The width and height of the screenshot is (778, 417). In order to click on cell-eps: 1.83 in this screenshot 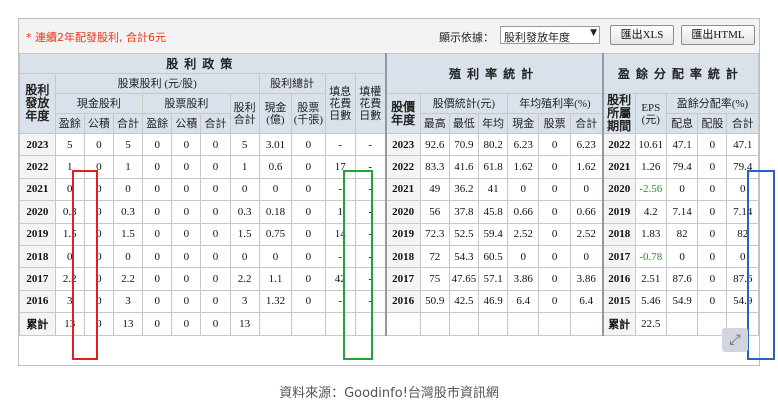, I will do `click(650, 234)`.